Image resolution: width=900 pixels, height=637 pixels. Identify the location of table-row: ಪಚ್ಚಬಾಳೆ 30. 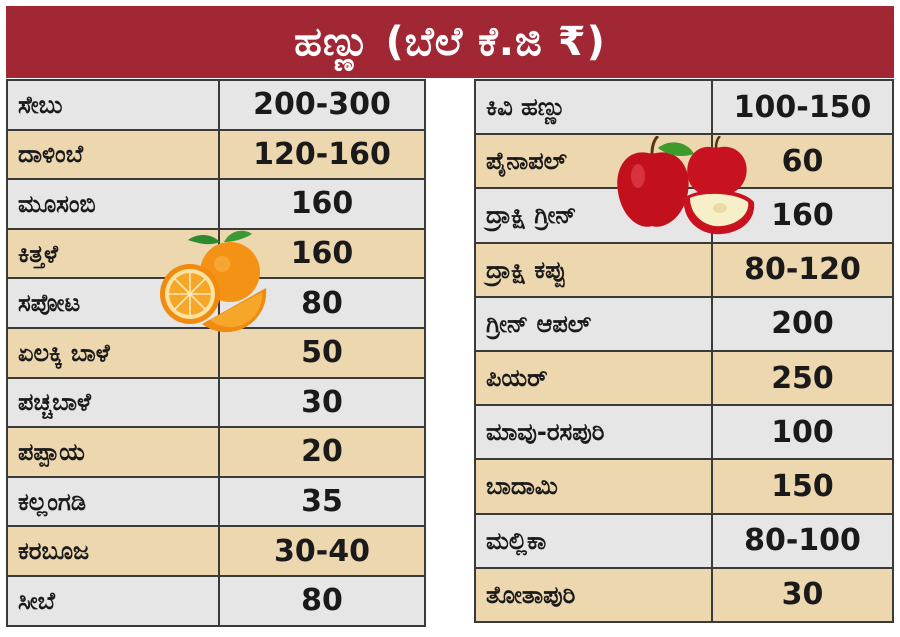
(216, 402).